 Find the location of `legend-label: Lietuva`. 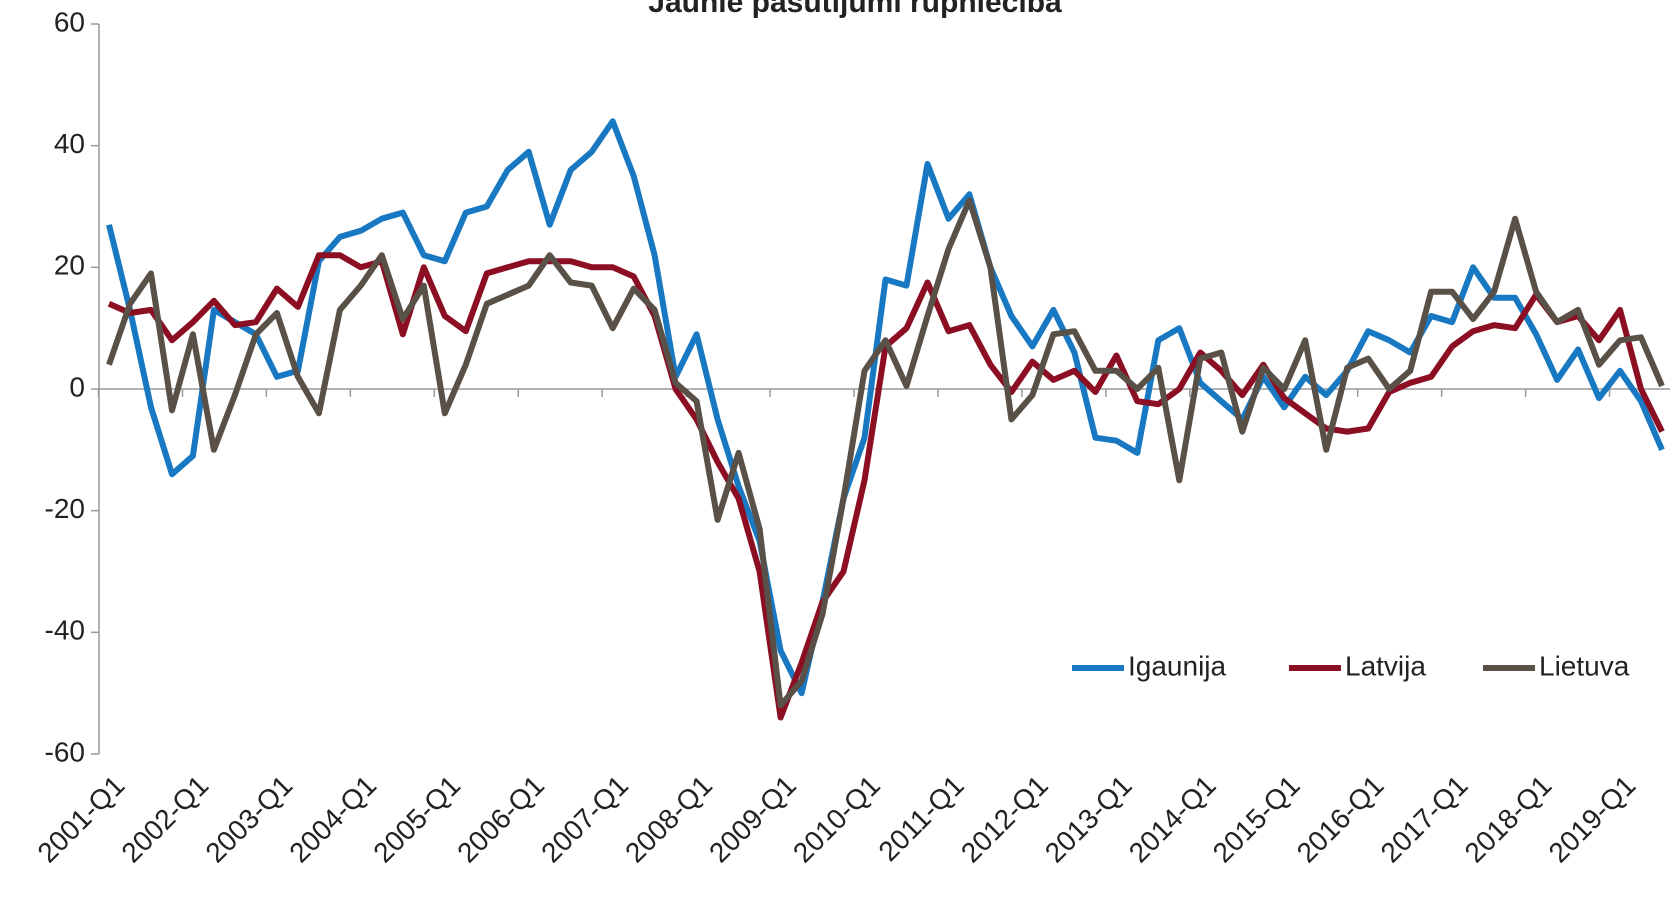

legend-label: Lietuva is located at coordinates (1584, 665).